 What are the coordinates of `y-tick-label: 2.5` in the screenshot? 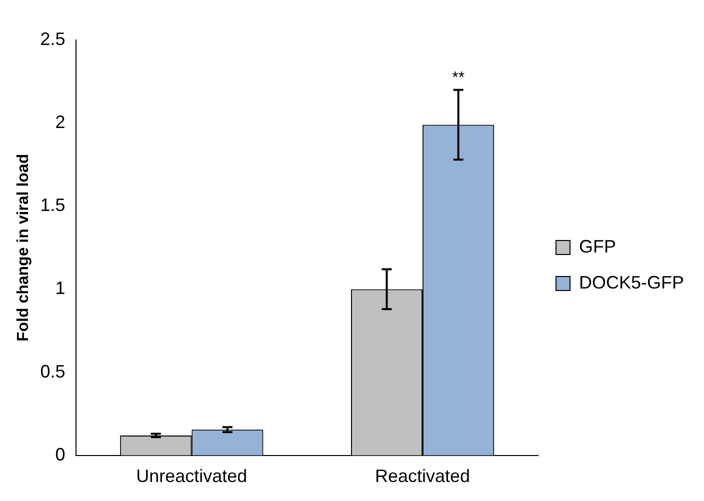 It's located at (53, 38).